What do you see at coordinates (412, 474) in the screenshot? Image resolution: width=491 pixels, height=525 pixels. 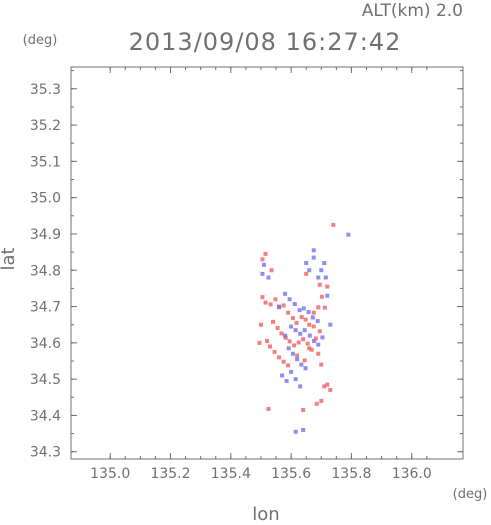 I see `x-tick-label: 136.0` at bounding box center [412, 474].